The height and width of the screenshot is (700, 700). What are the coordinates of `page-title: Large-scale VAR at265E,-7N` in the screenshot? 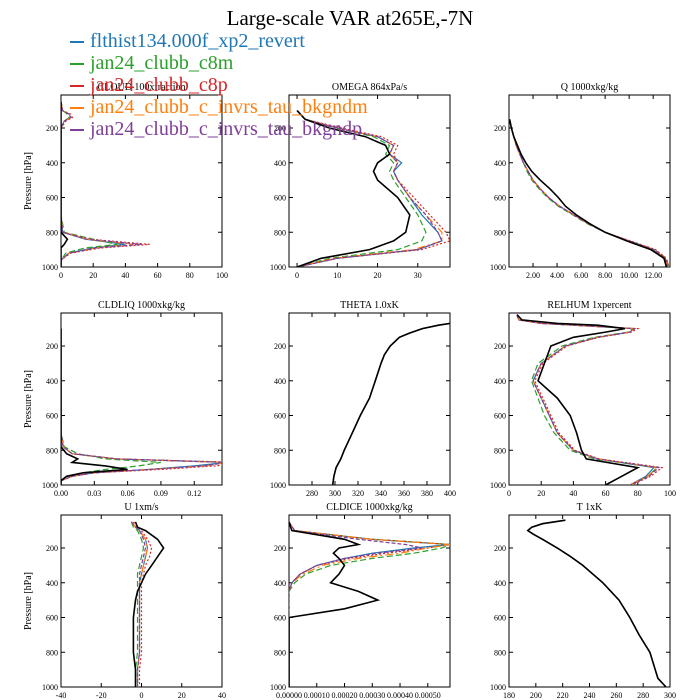 It's located at (350, 18).